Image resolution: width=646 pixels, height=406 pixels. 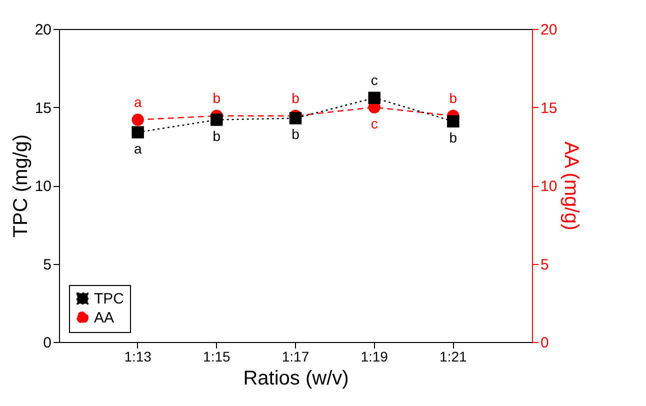 What do you see at coordinates (43, 186) in the screenshot?
I see `y-tick-label: 10` at bounding box center [43, 186].